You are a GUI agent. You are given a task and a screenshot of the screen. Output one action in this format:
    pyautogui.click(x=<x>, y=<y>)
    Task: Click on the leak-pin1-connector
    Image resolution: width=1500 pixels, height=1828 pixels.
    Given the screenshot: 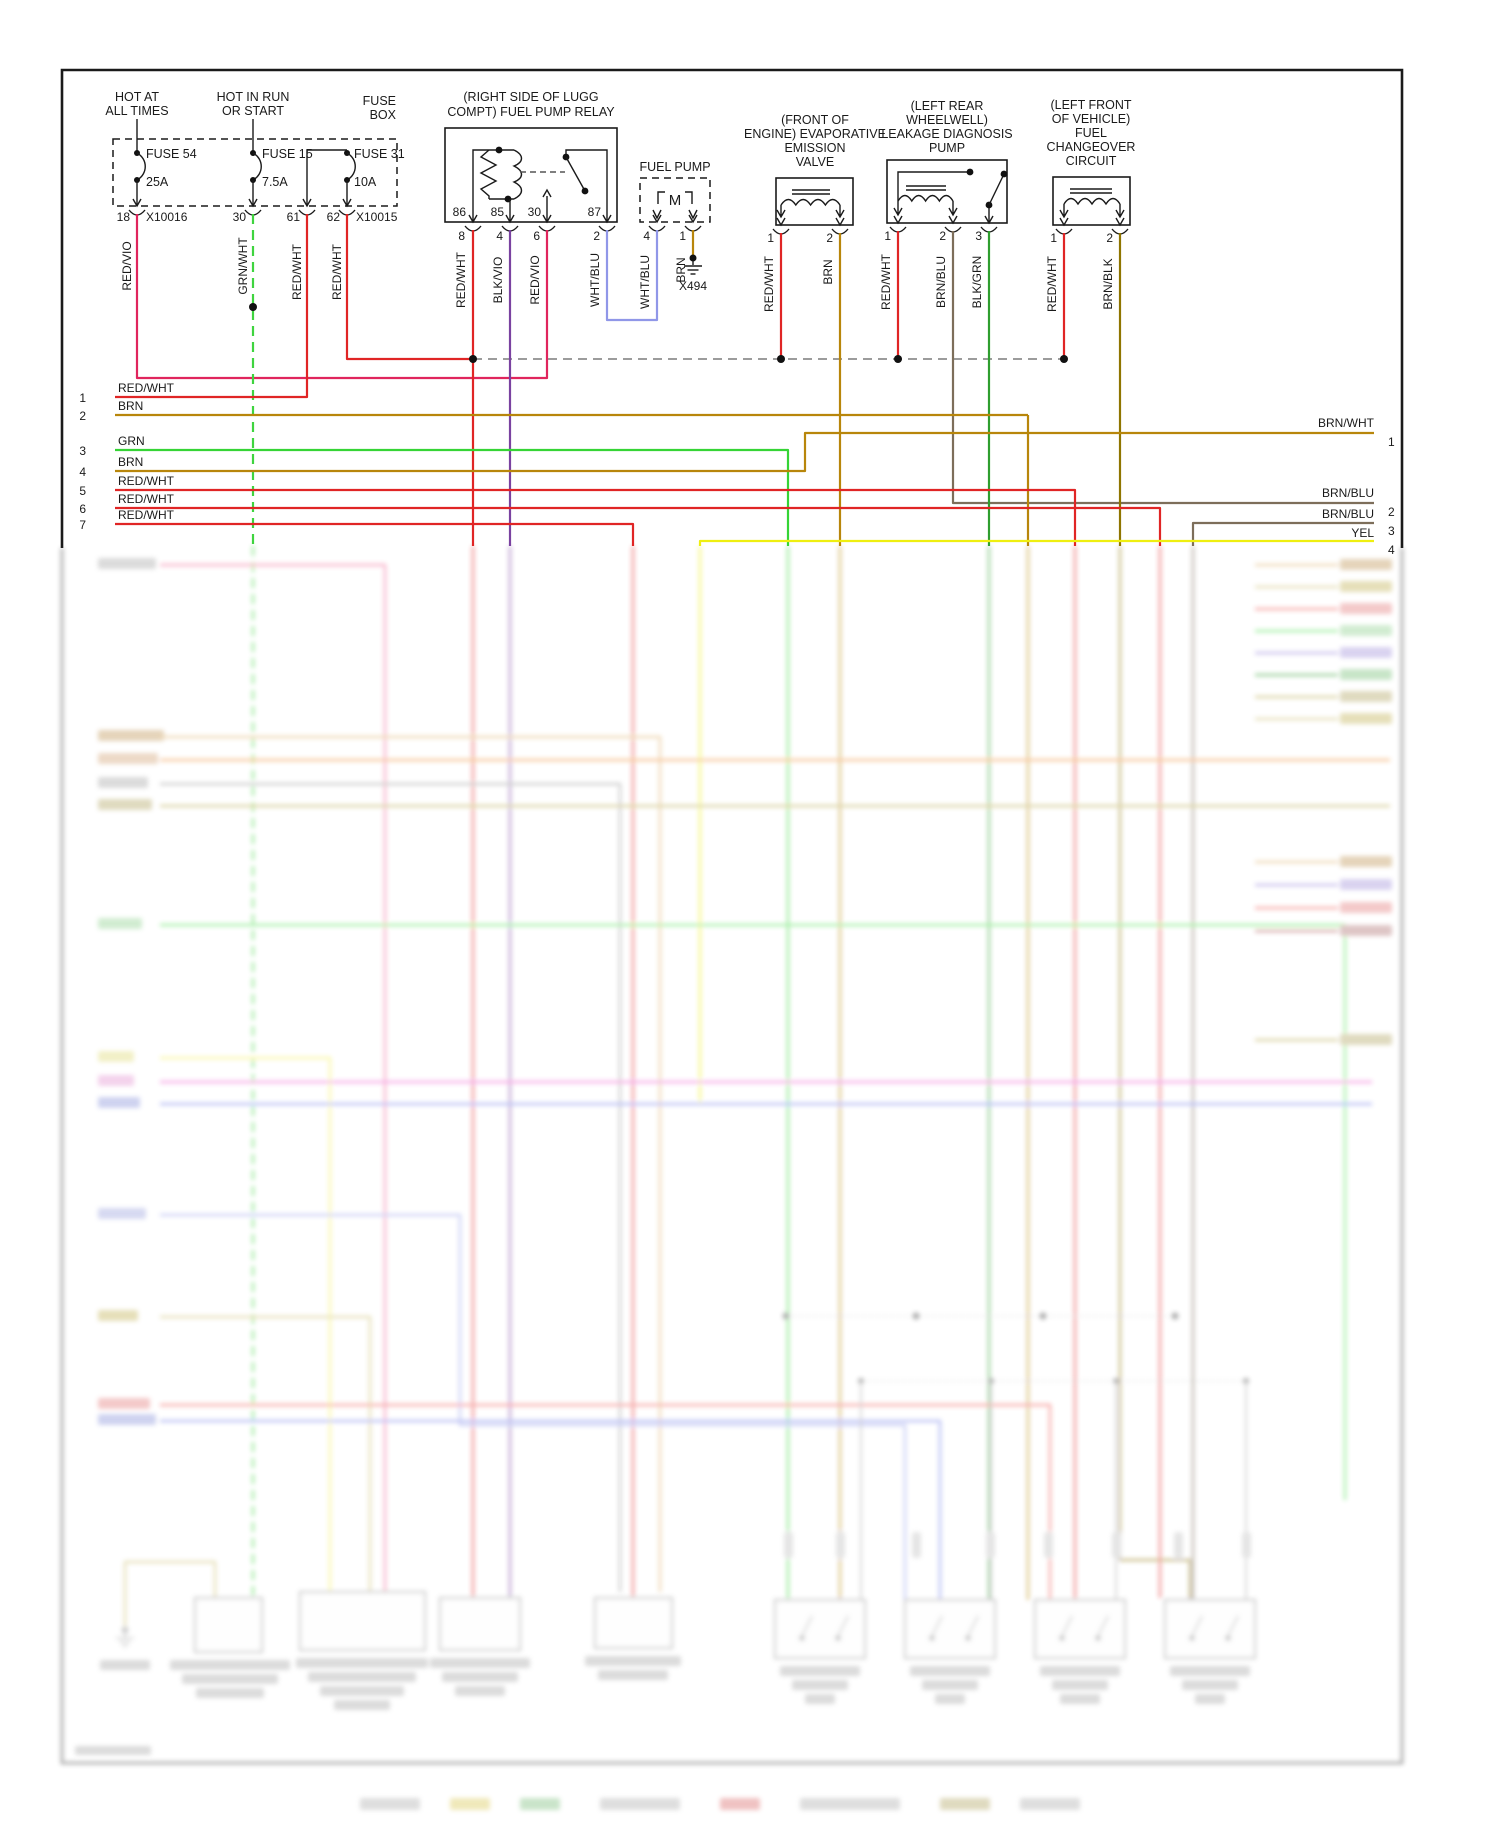 What is the action you would take?
    pyautogui.click(x=898, y=224)
    